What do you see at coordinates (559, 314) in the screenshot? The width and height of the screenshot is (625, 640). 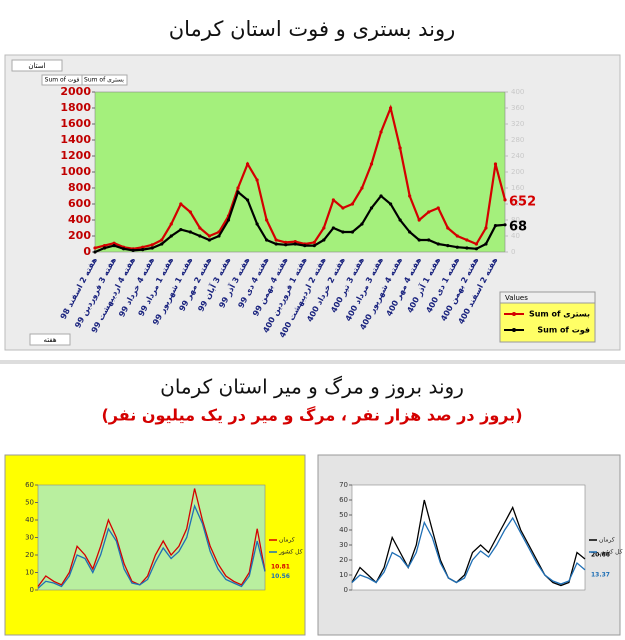 I see `legend-label: Sum of بستری` at bounding box center [559, 314].